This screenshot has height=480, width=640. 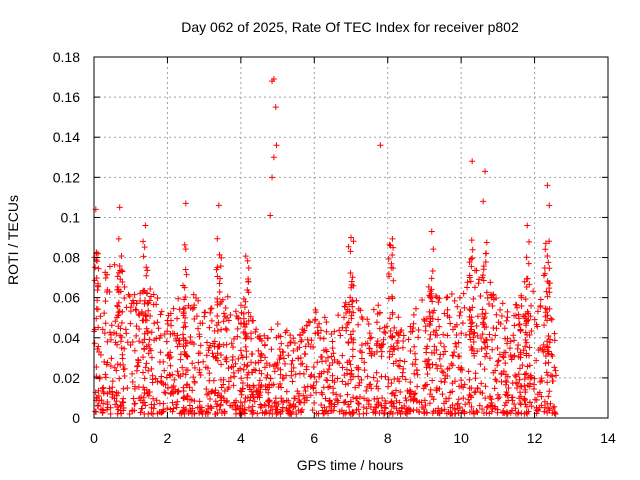 What do you see at coordinates (350, 465) in the screenshot?
I see `x-axis-label: GPS time / hours` at bounding box center [350, 465].